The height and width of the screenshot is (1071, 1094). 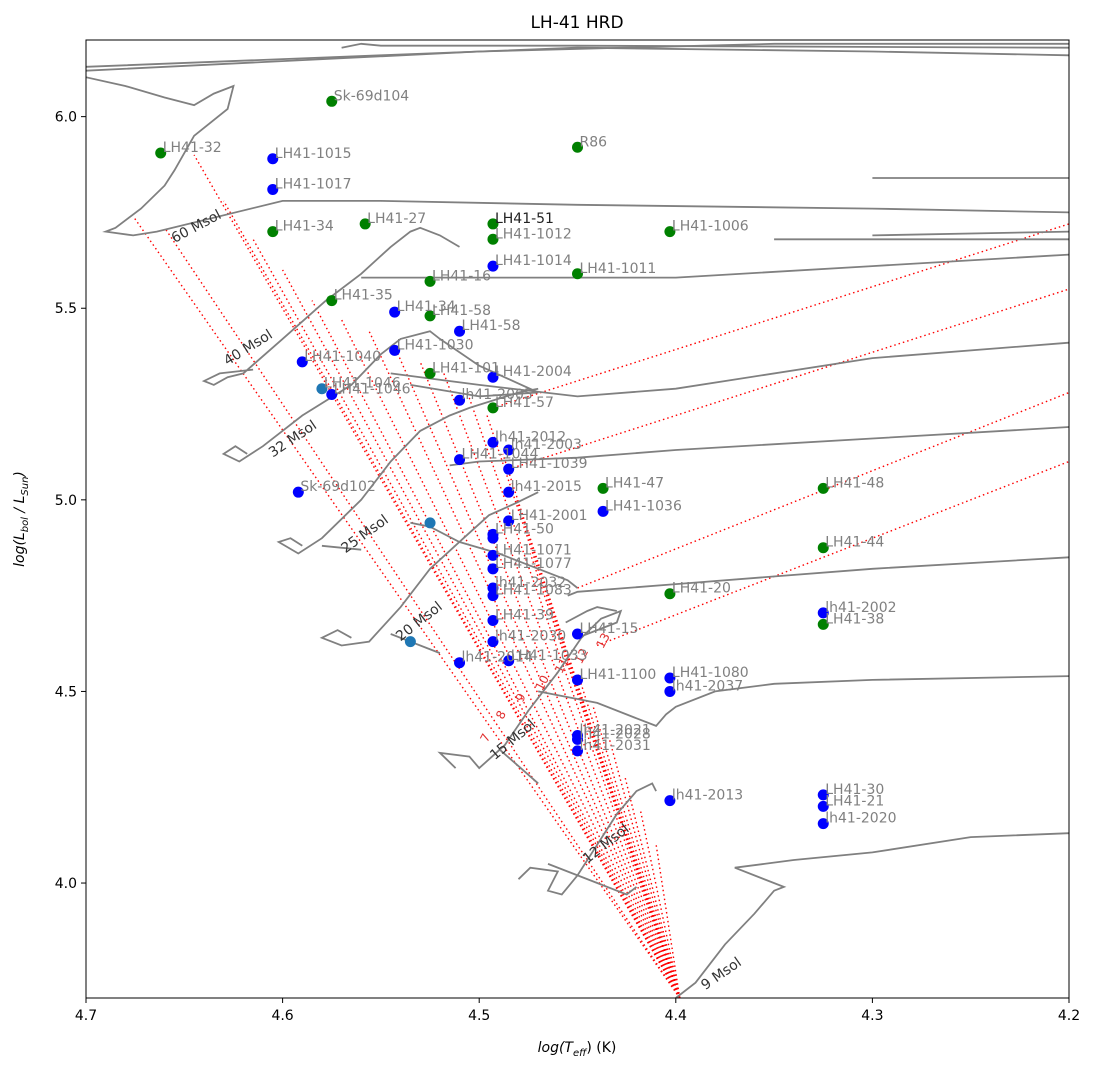 I want to click on track-mass-label: 12 Msol, so click(x=606, y=844).